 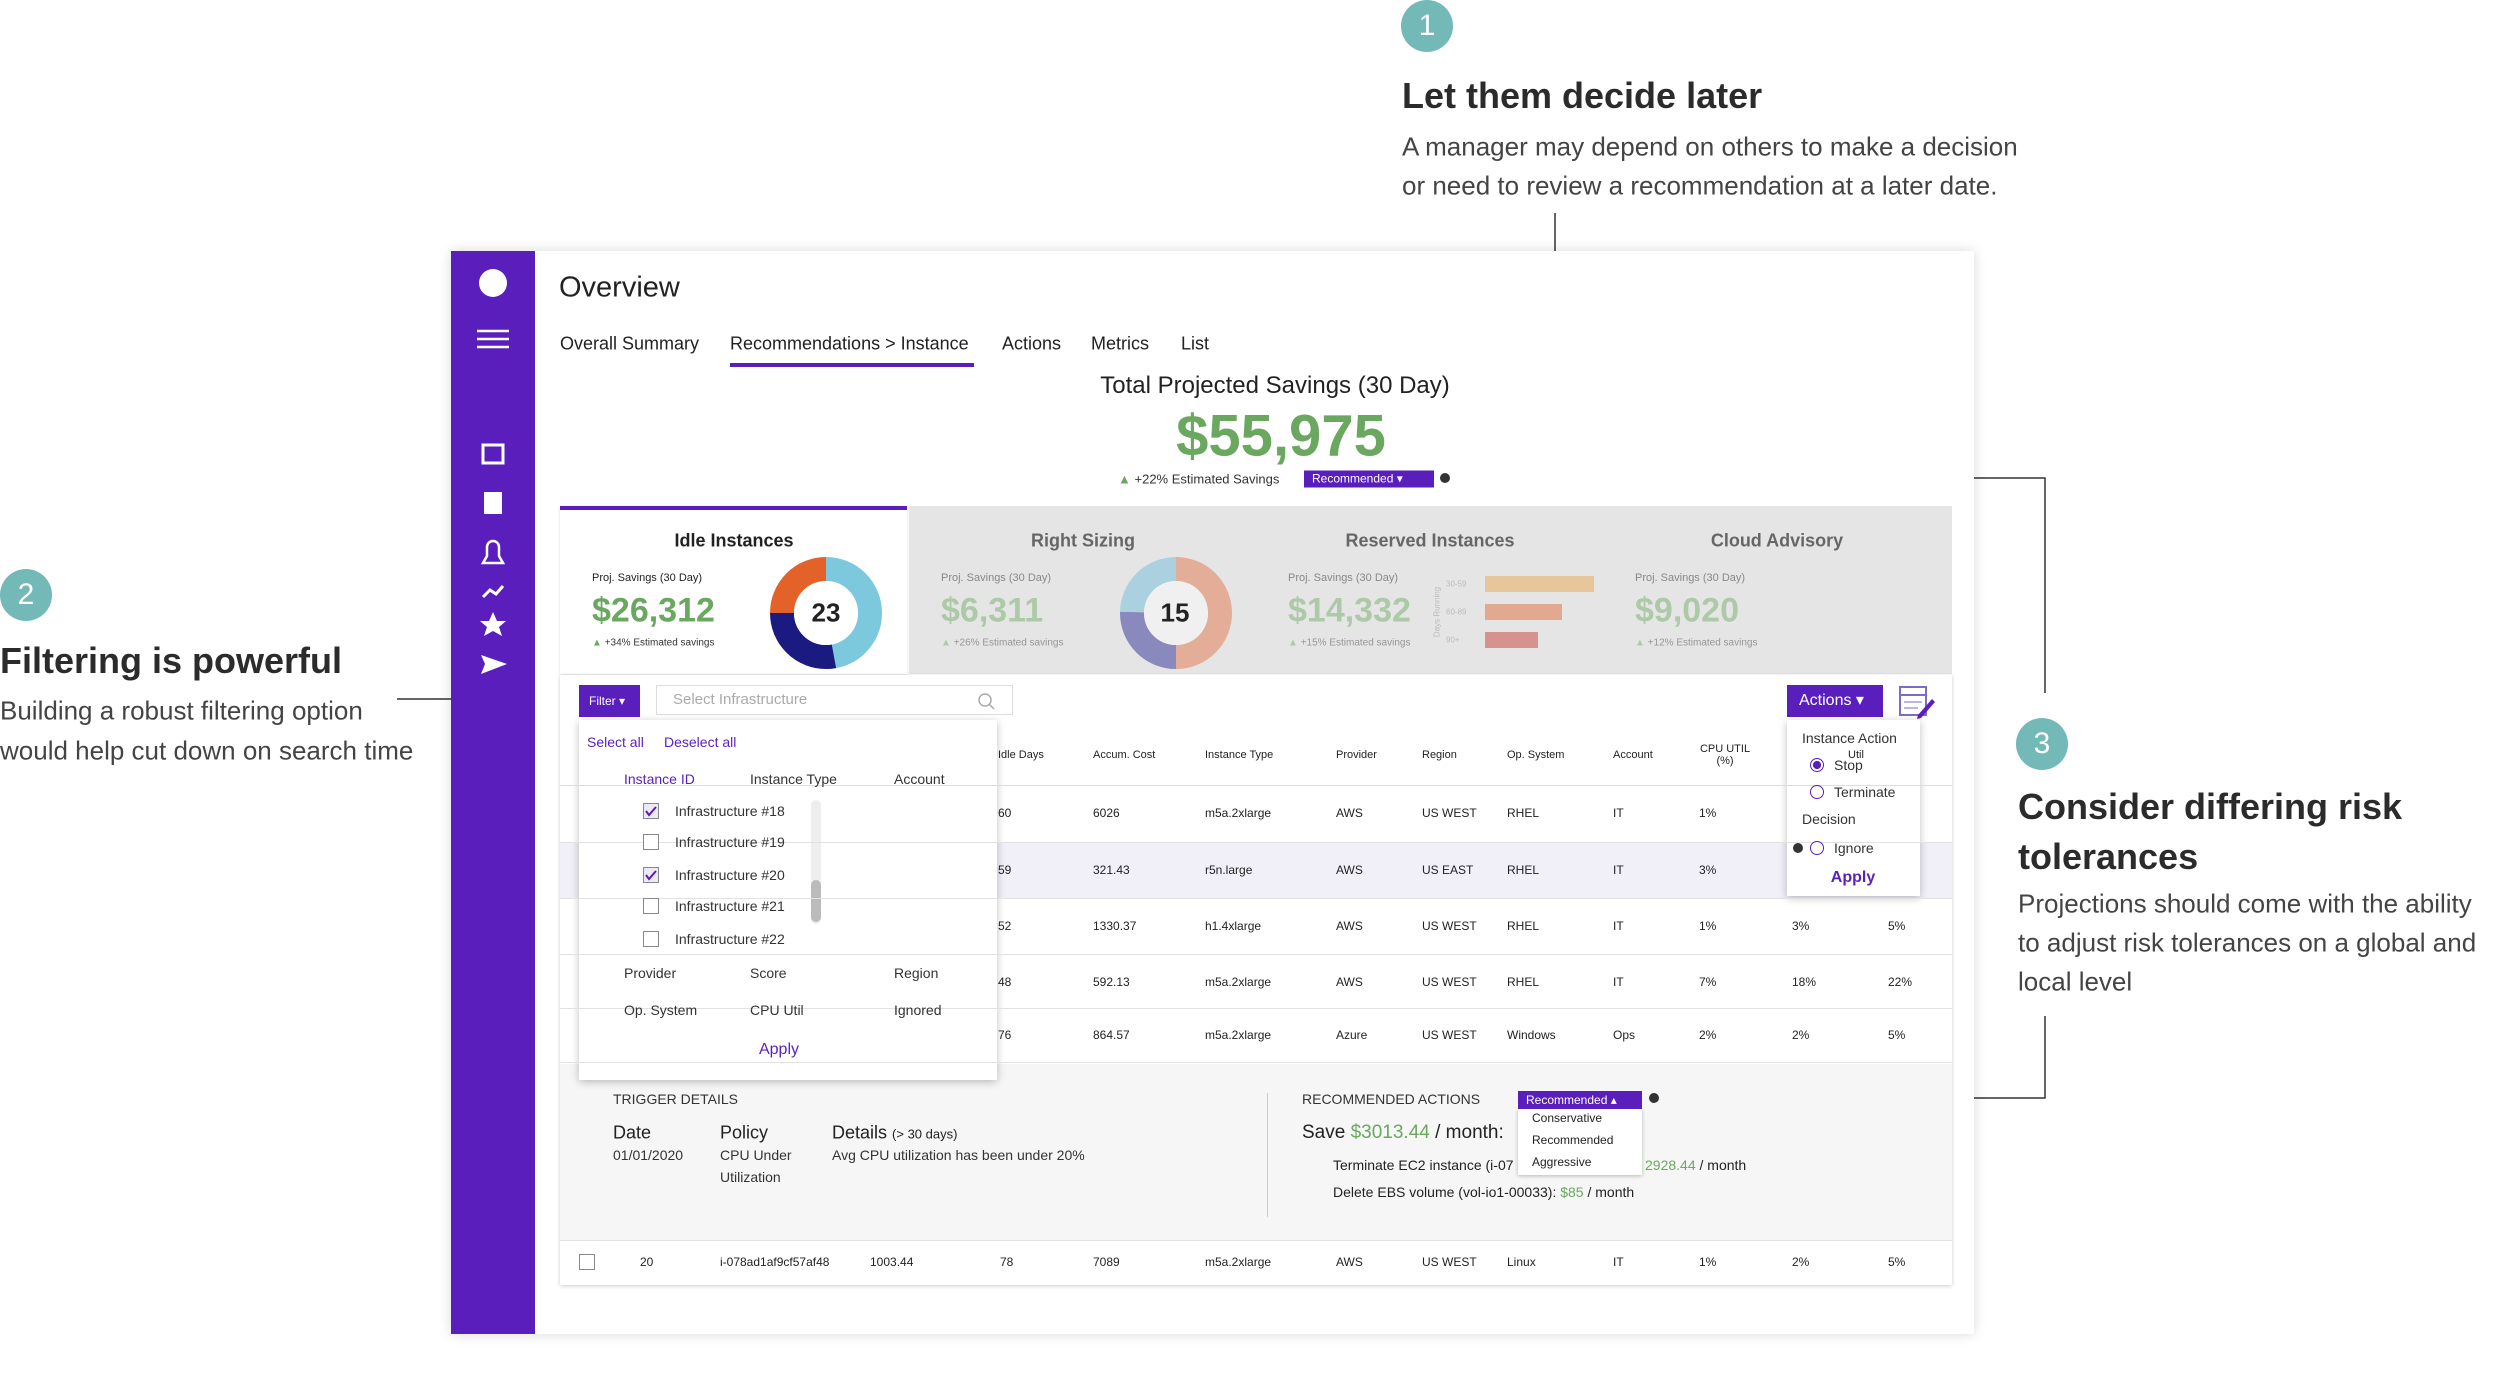 What do you see at coordinates (1423, 1165) in the screenshot?
I see `action-line: Terminate EC2 instance (i-07` at bounding box center [1423, 1165].